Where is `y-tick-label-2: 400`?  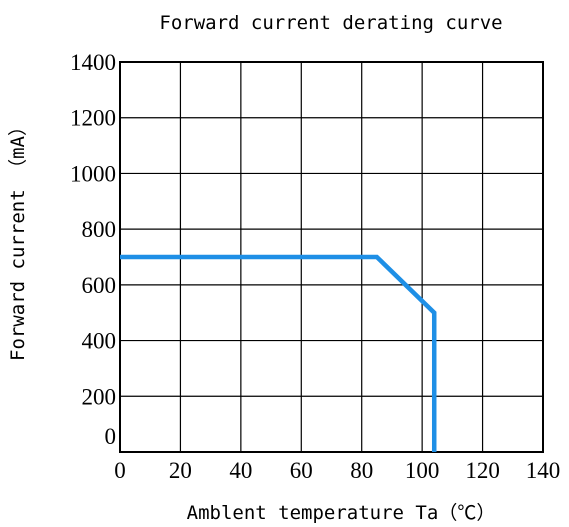
y-tick-label-2: 400 is located at coordinates (99, 341).